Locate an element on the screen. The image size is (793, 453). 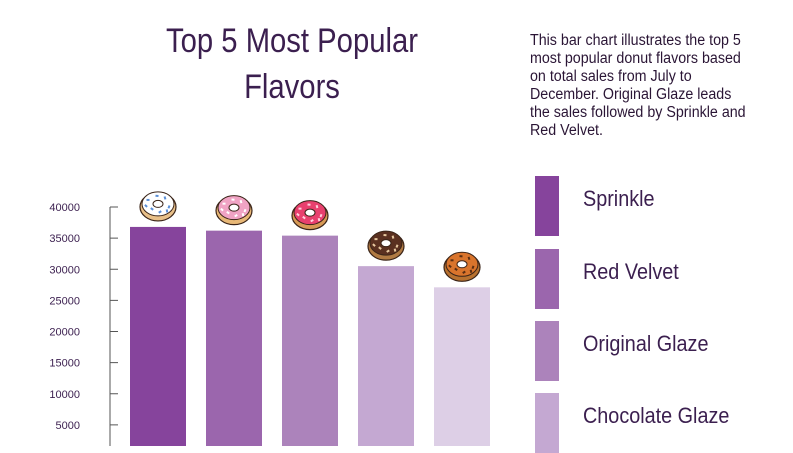
bar-red-velvet is located at coordinates (234, 338).